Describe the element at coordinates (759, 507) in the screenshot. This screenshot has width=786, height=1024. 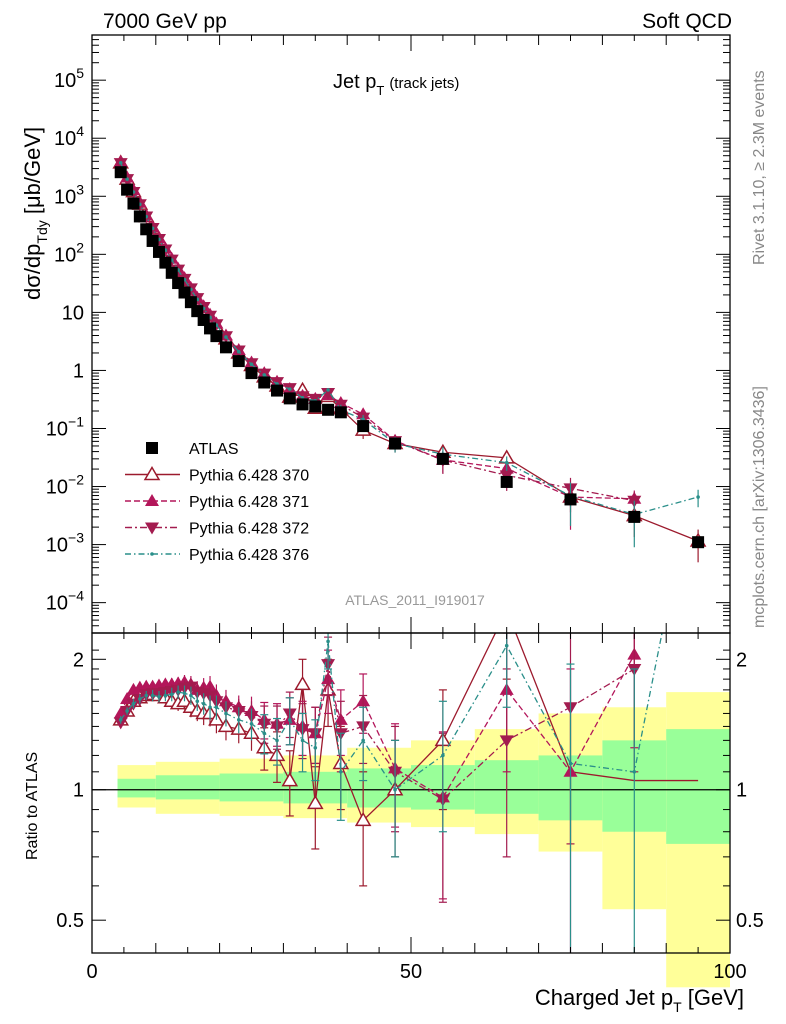
I see `mcplots-label: mcplots.cern.ch [arXiv:1306.3436]` at that location.